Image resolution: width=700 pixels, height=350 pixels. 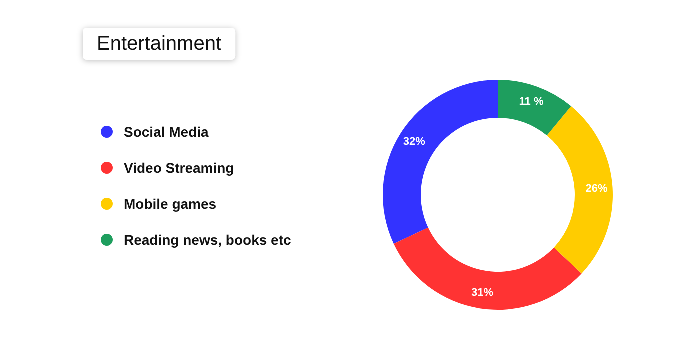 I want to click on data-label: 26%, so click(x=597, y=188).